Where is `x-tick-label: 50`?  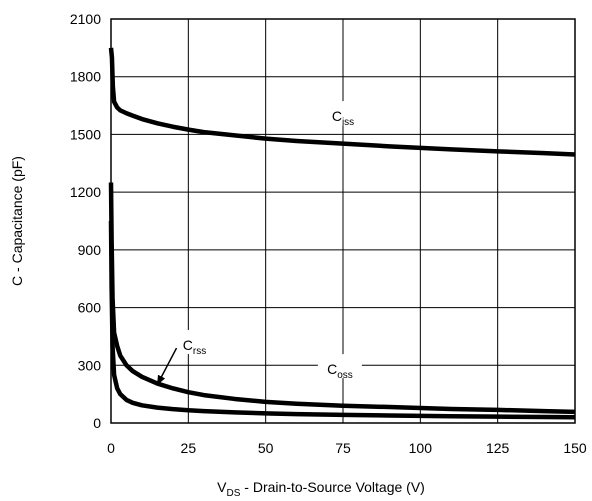
x-tick-label: 50 is located at coordinates (266, 448).